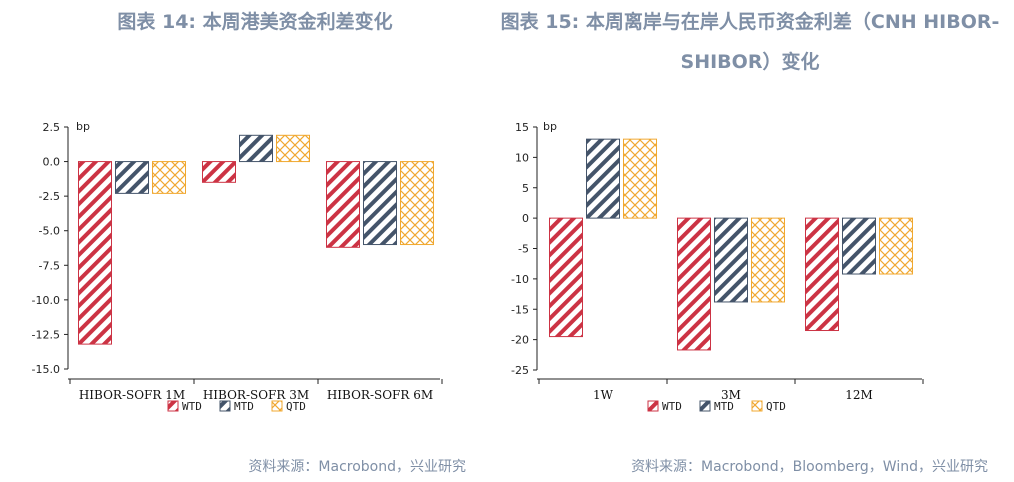 The image size is (1014, 482). Describe the element at coordinates (859, 395) in the screenshot. I see `x-category-label: 12M` at that location.